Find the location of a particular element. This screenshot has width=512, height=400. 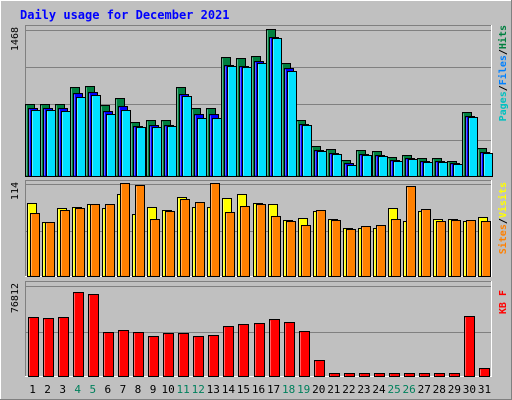

legend-entry: KB is located at coordinates (503, 308).